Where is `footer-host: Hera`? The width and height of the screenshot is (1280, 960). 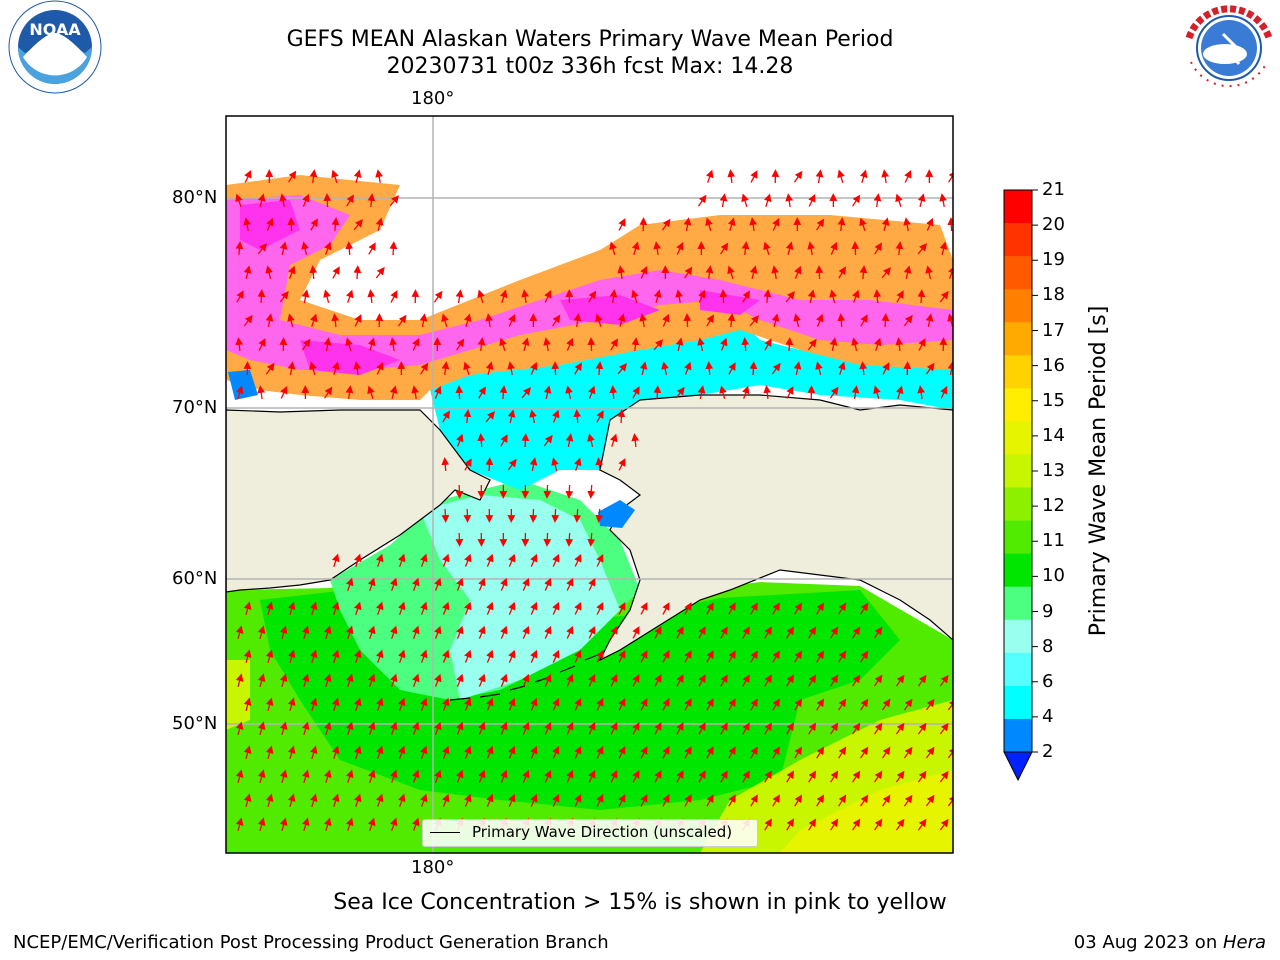
footer-host: Hera is located at coordinates (1244, 942).